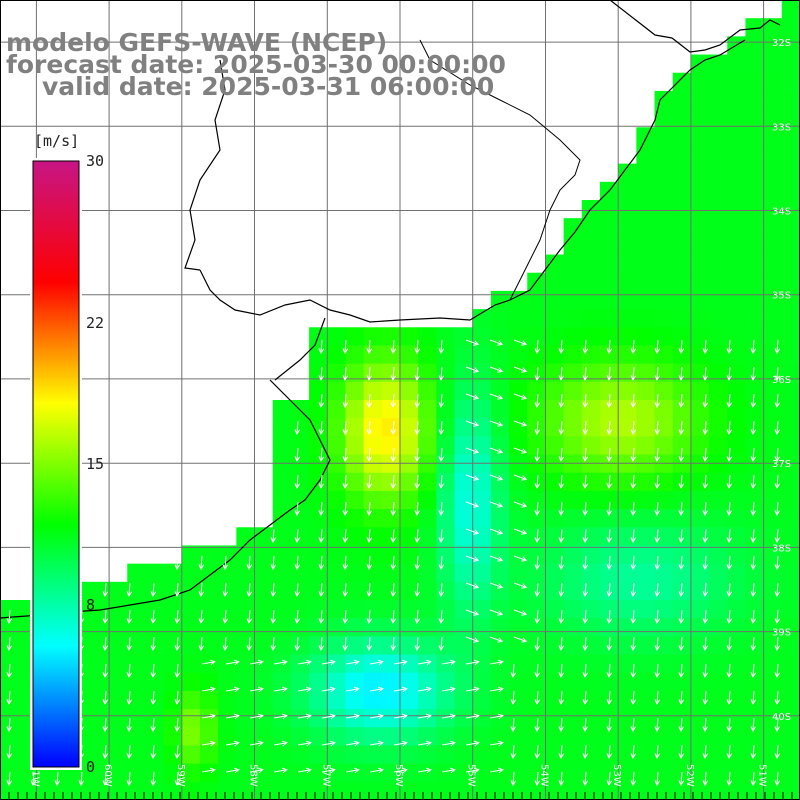 This screenshot has width=800, height=800. I want to click on colorbar-tick-8: 8, so click(91, 605).